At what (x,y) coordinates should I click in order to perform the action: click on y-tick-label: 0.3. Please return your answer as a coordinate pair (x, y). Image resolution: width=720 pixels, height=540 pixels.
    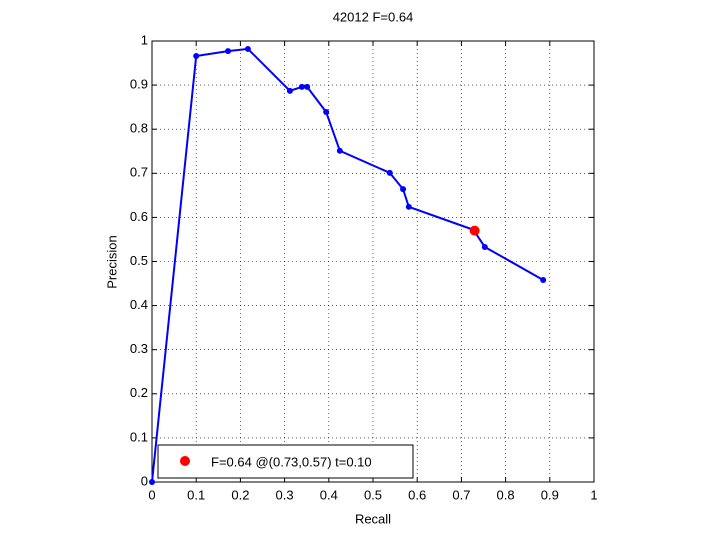
    Looking at the image, I should click on (139, 348).